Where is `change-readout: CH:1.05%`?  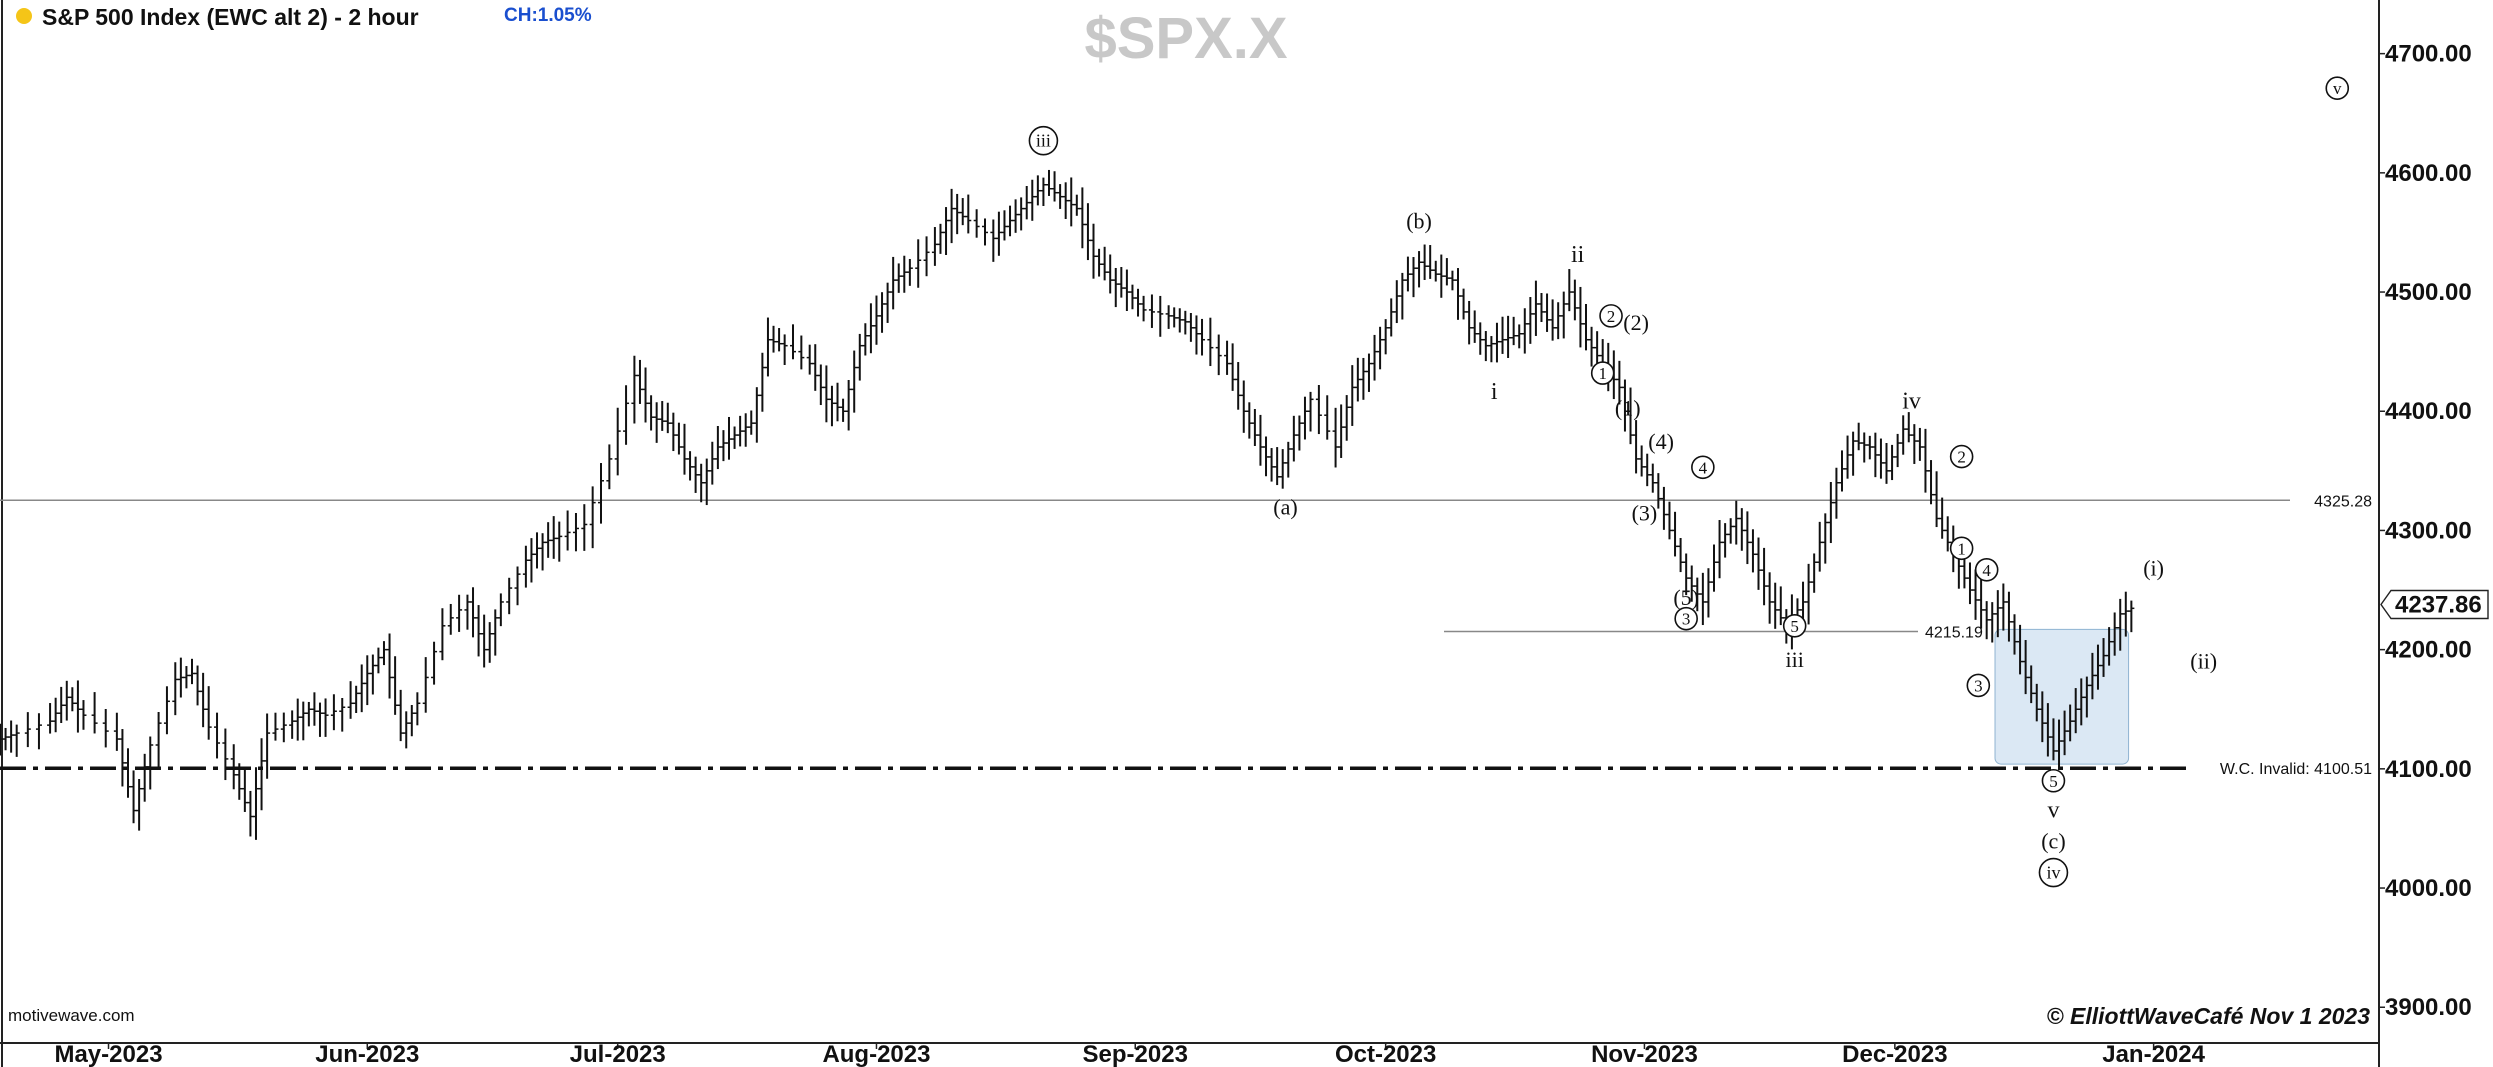
change-readout: CH:1.05% is located at coordinates (548, 15).